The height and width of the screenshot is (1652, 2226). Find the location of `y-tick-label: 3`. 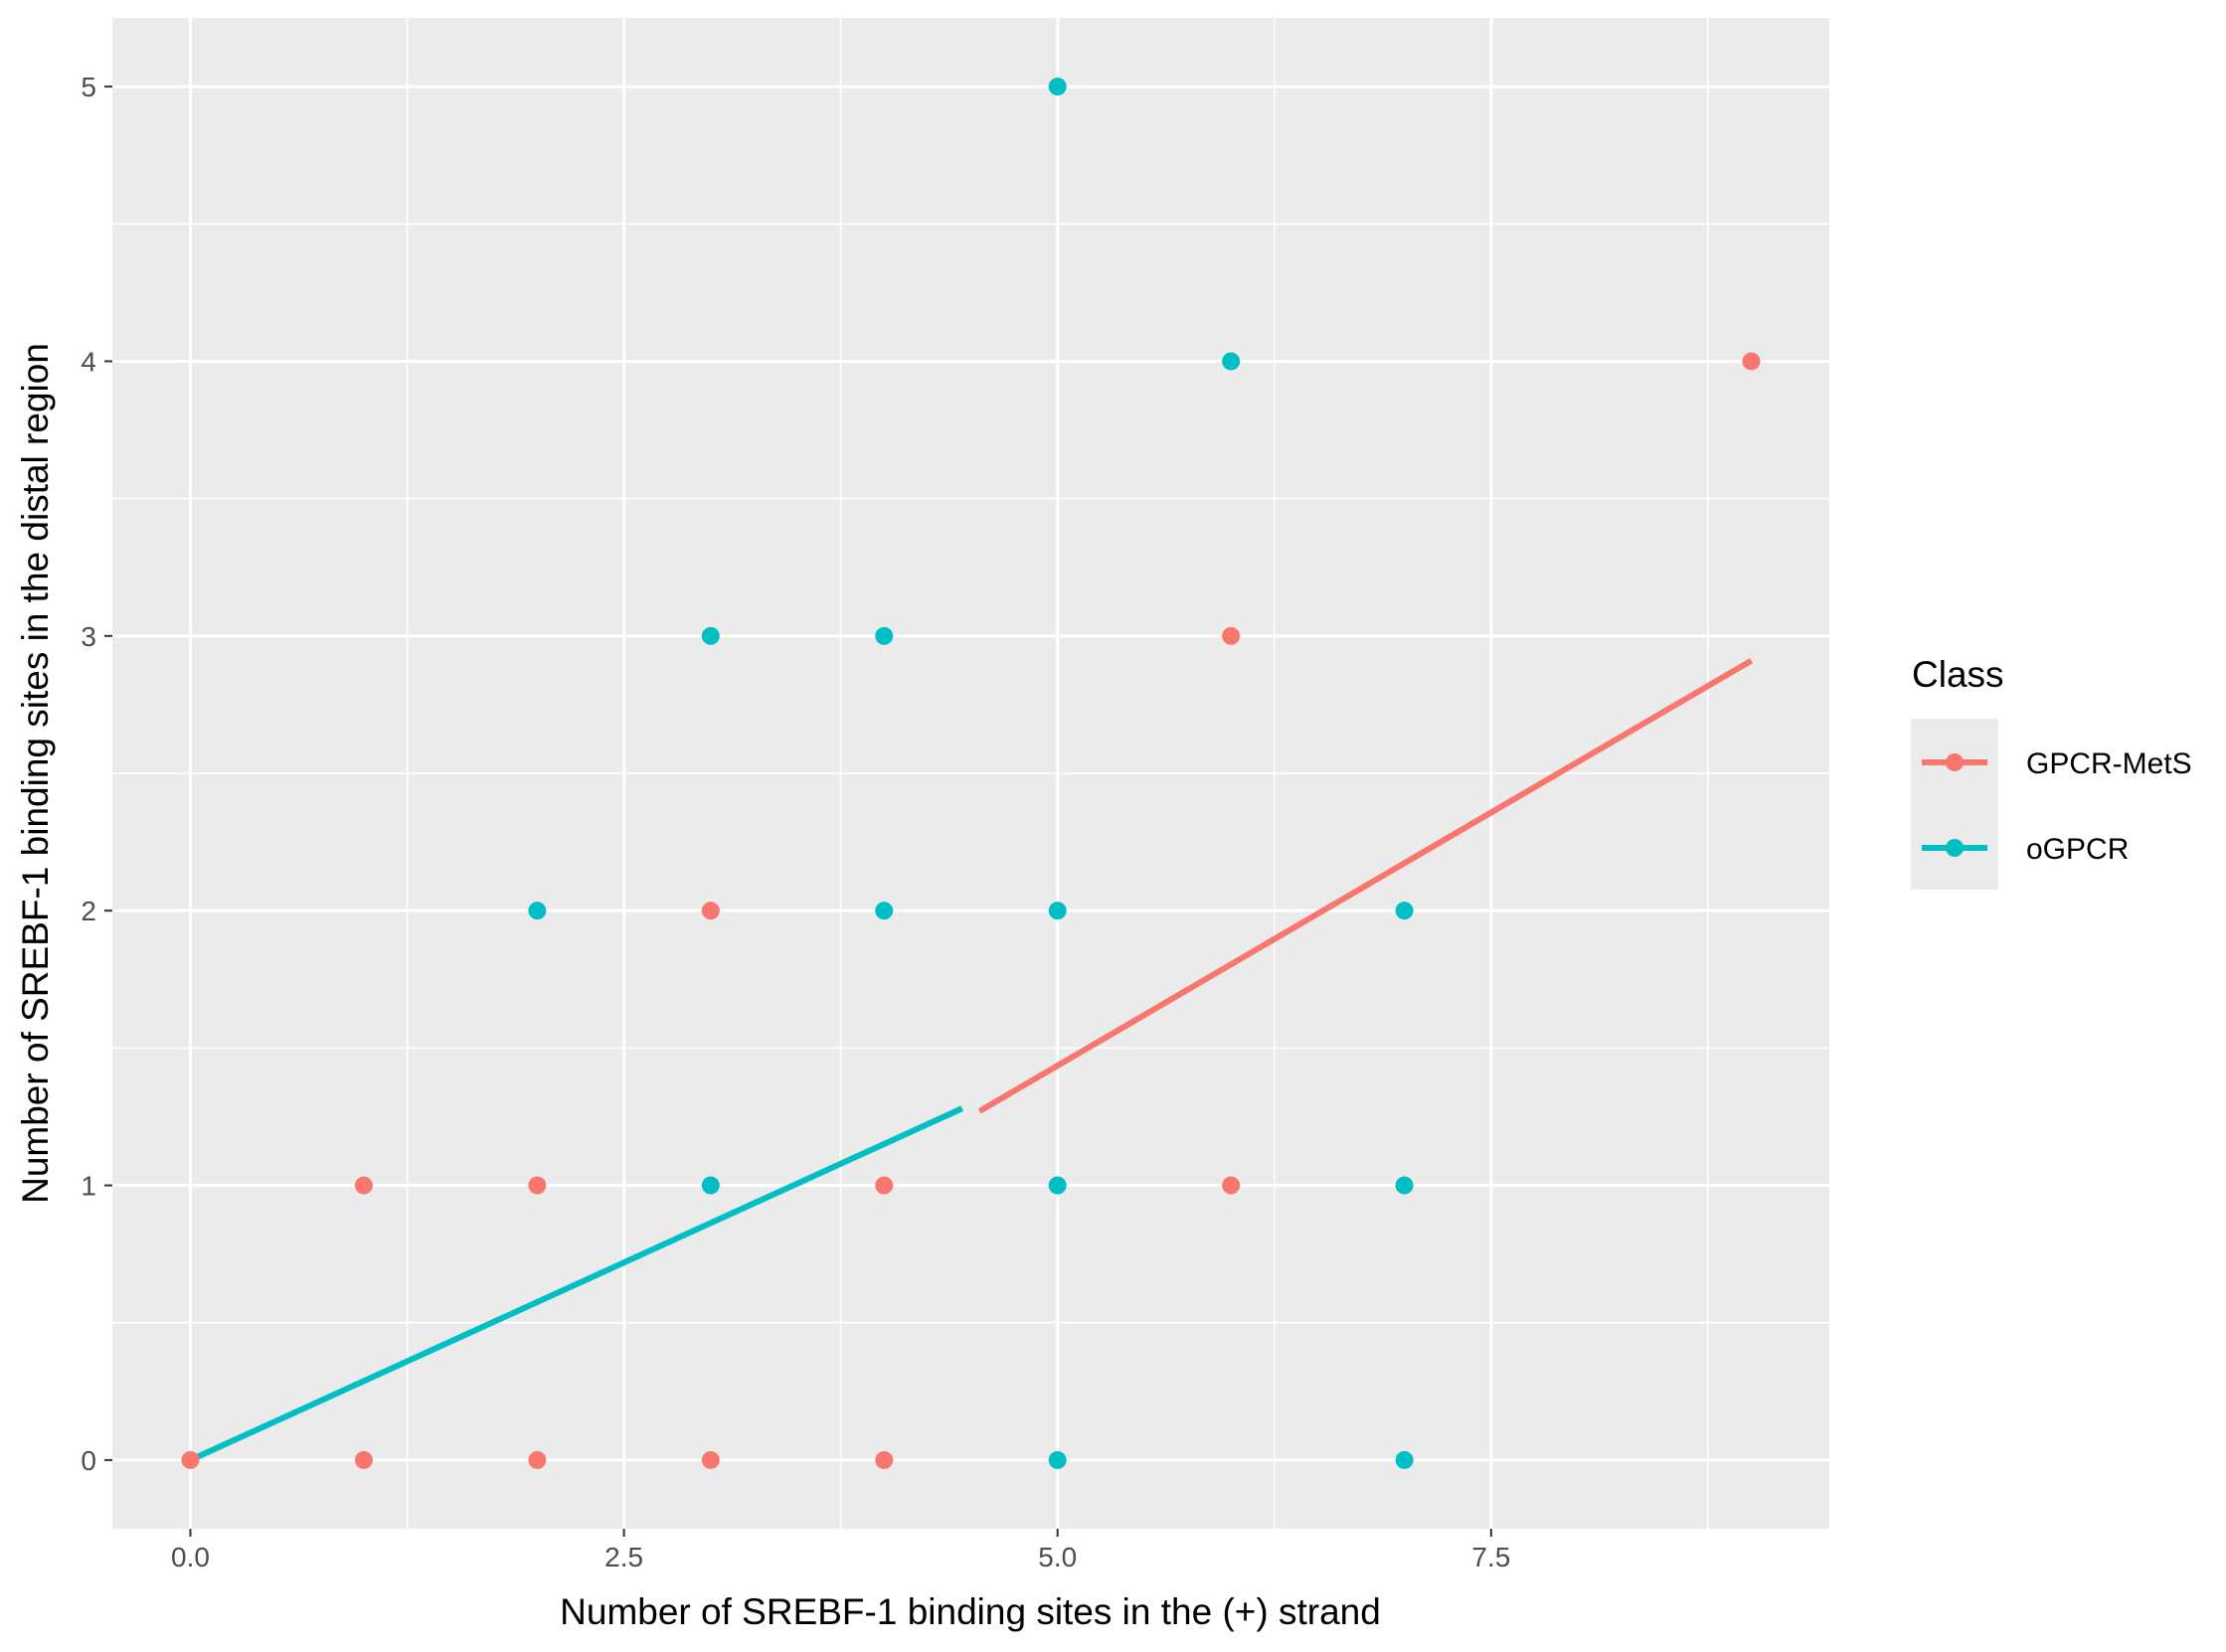

y-tick-label: 3 is located at coordinates (88, 636).